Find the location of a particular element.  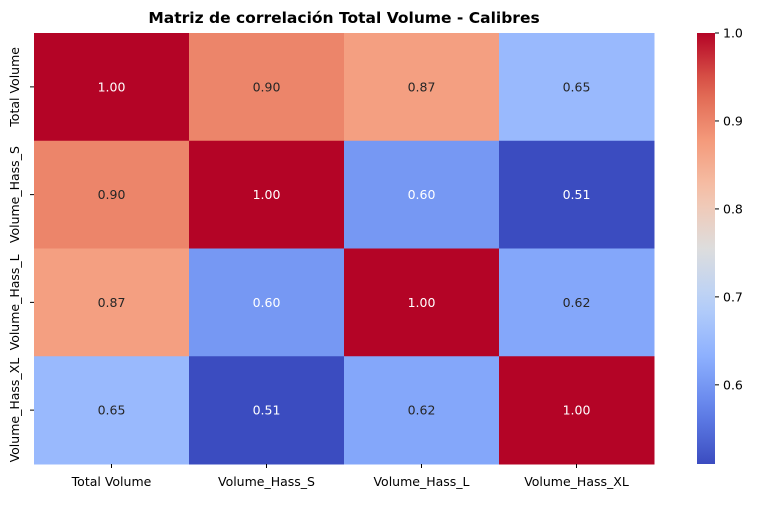

colorbar-tick-label: 0.6 is located at coordinates (733, 384).